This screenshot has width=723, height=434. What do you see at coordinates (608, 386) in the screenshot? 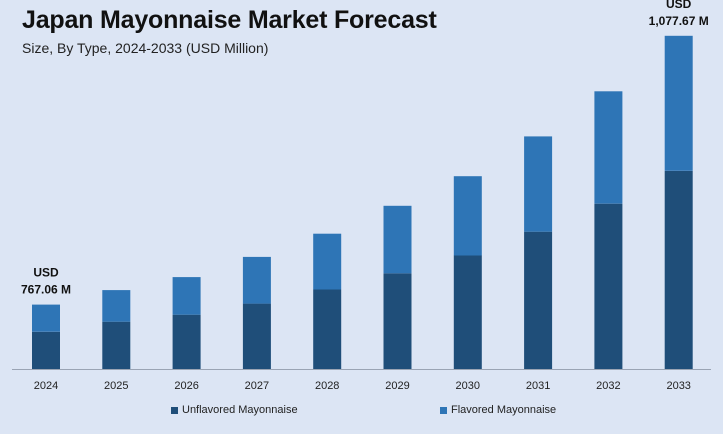
I see `x-tick-label-2032: 2032` at bounding box center [608, 386].